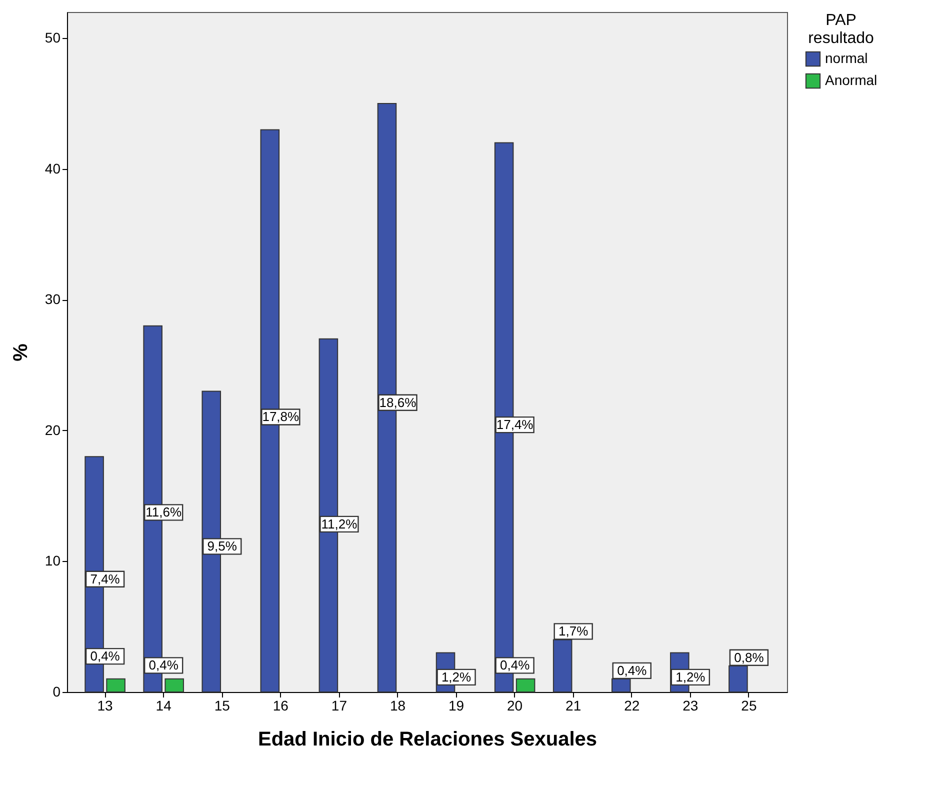  What do you see at coordinates (573, 631) in the screenshot?
I see `annotation: 1,7%` at bounding box center [573, 631].